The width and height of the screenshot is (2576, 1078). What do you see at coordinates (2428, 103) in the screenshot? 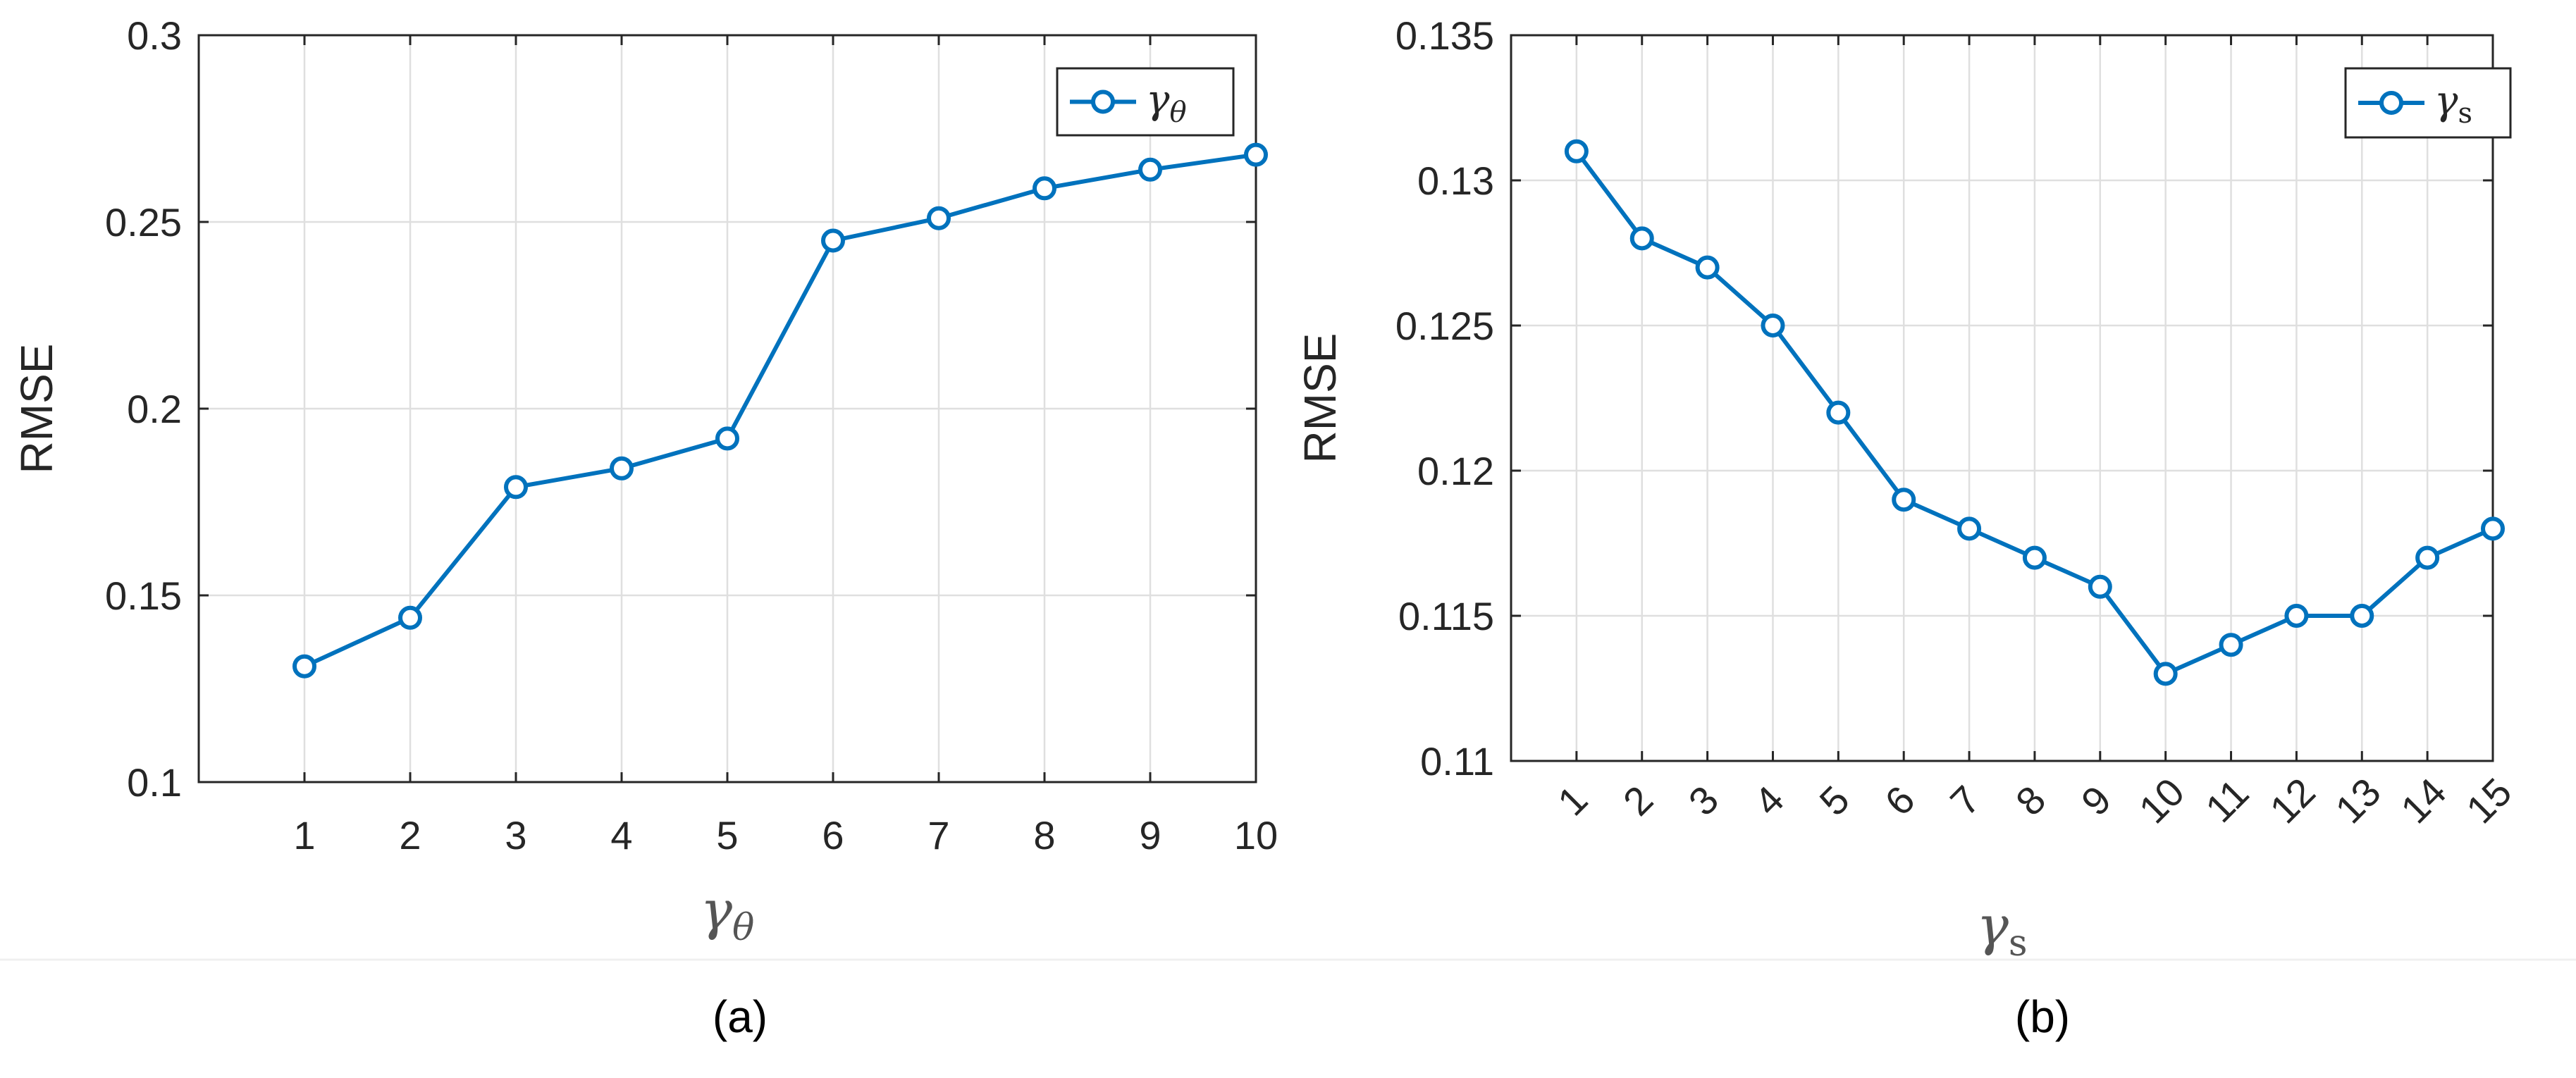
I see `legend: γs` at bounding box center [2428, 103].